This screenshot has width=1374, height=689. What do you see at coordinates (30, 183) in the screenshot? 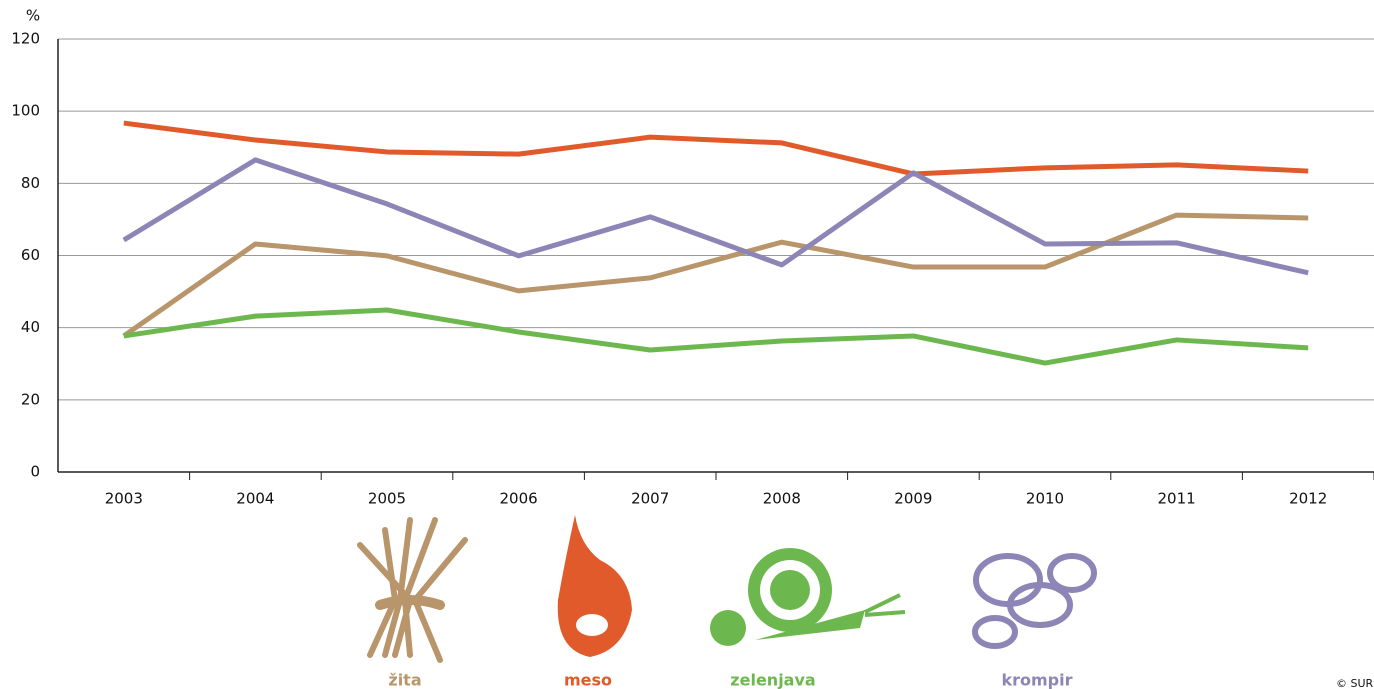
I see `y-tick-label: 80` at bounding box center [30, 183].